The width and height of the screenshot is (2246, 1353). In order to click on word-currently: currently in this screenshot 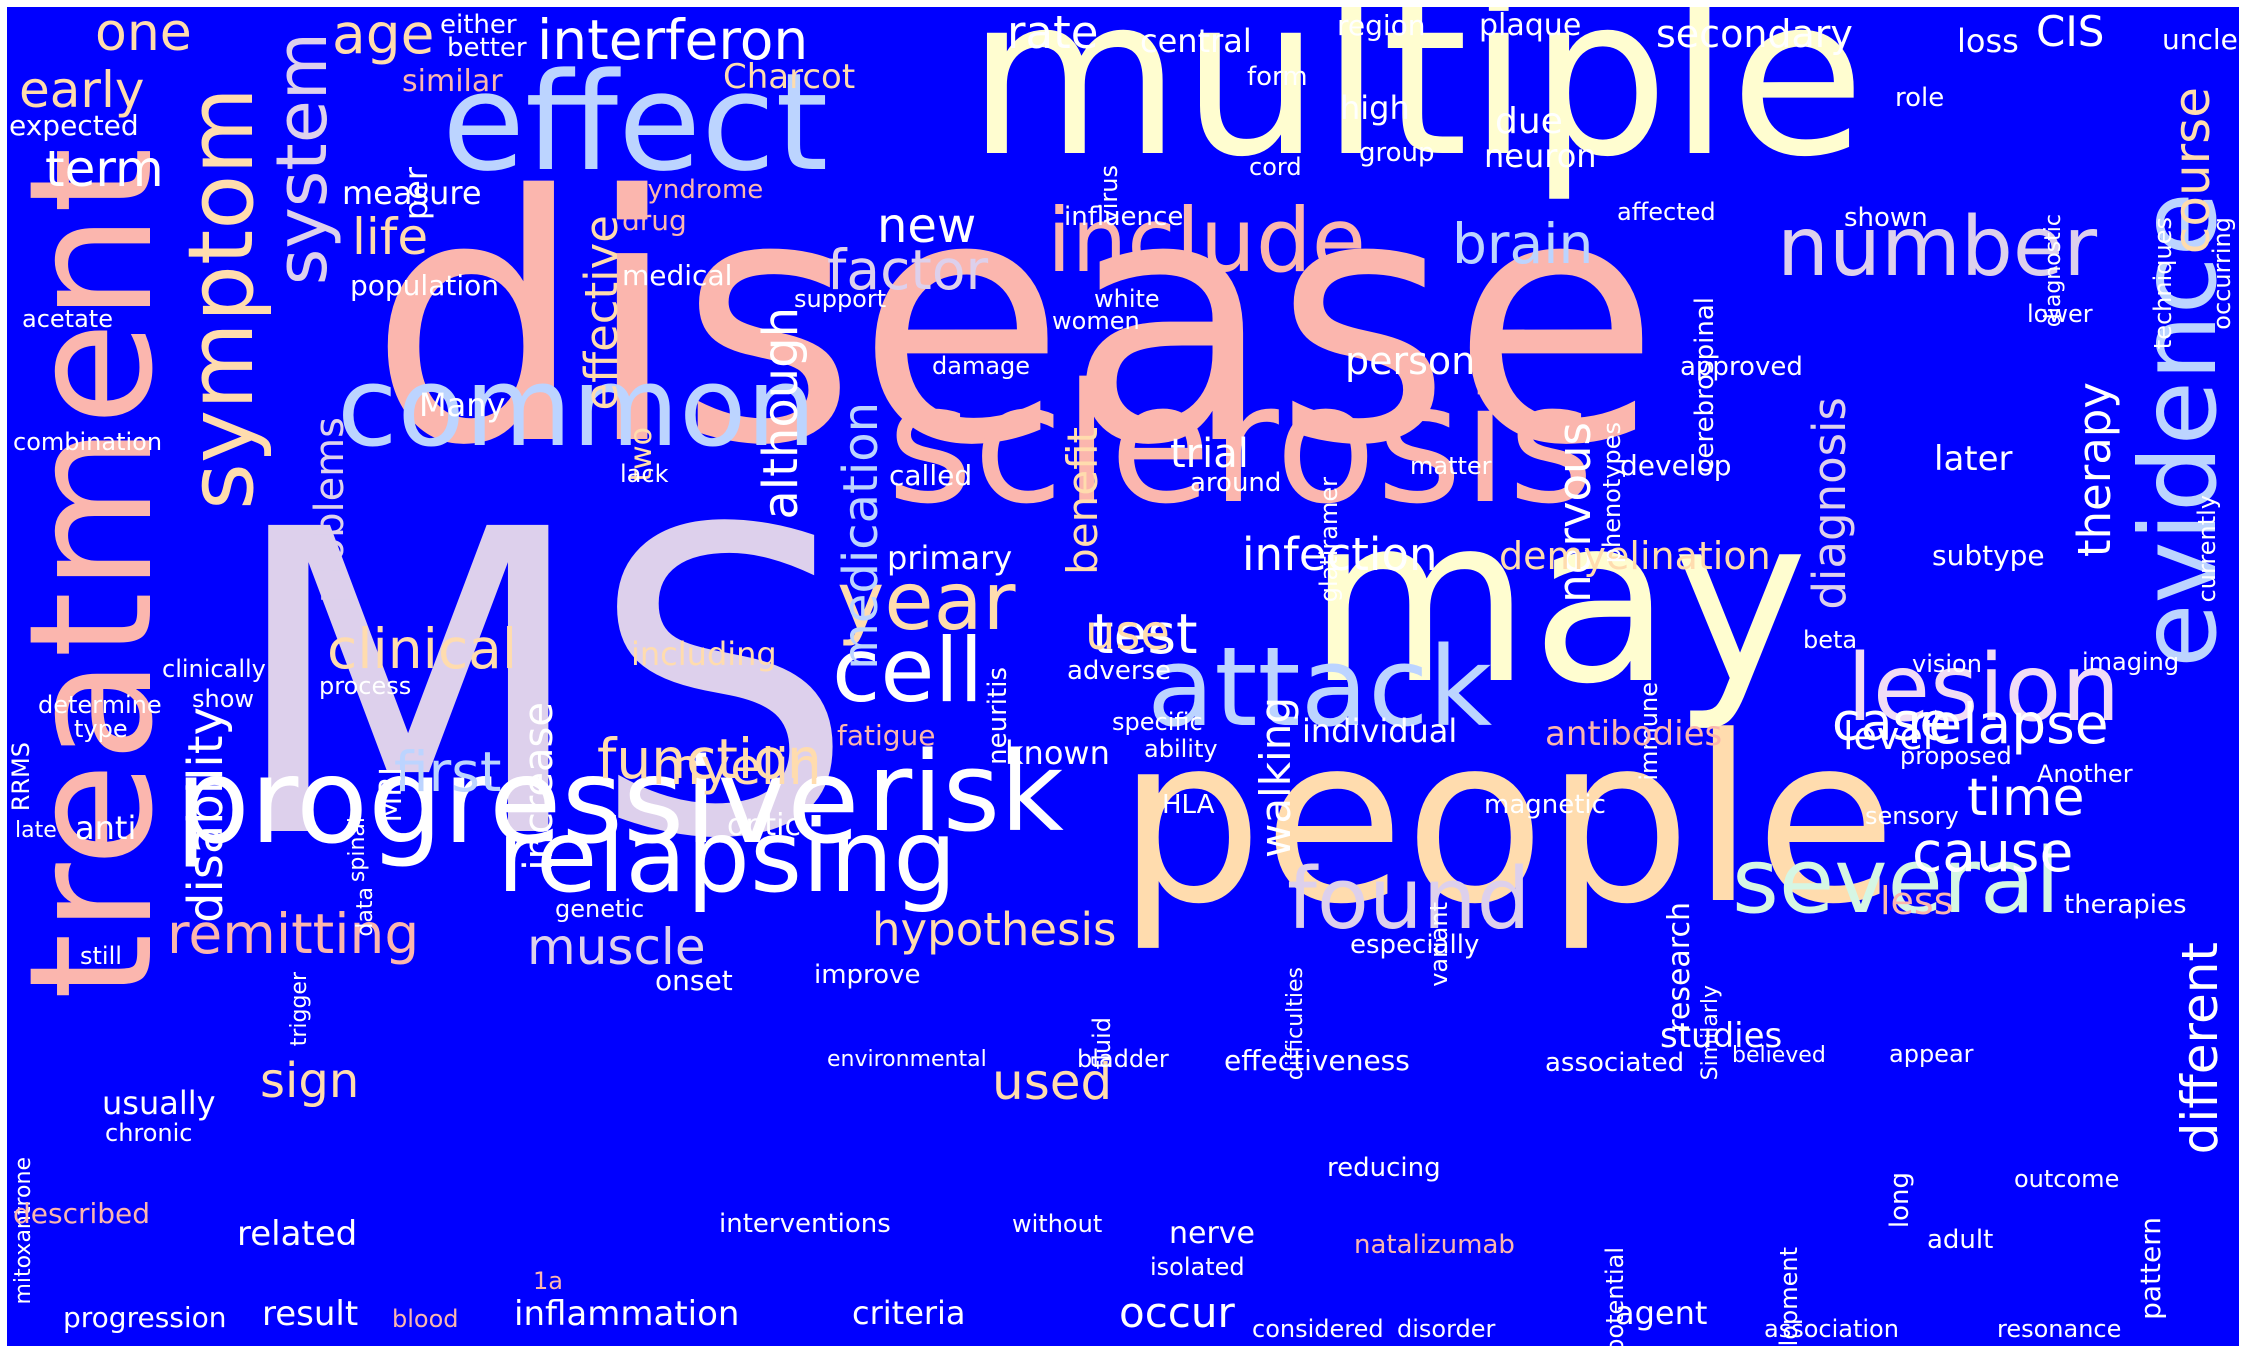, I will do `click(2207, 549)`.